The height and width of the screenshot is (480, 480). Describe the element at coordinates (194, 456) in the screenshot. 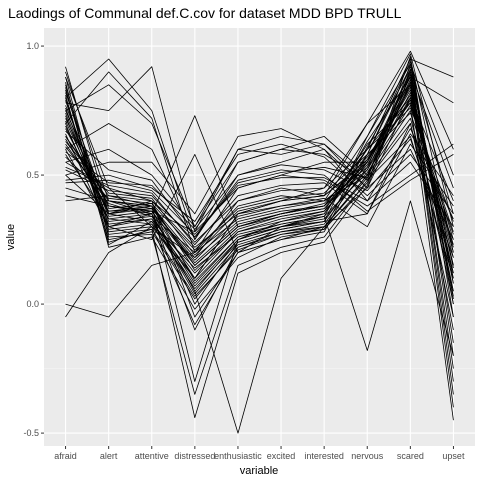

I see `x-tick-label: distressed` at that location.